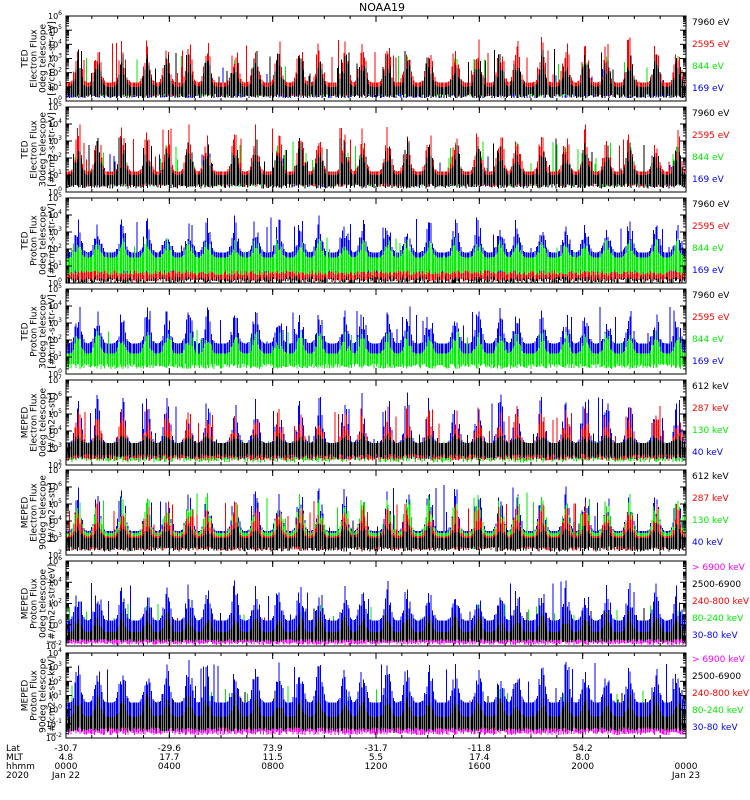 The height and width of the screenshot is (800, 750). What do you see at coordinates (721, 694) in the screenshot?
I see `legend-entry: 240-800 keV` at bounding box center [721, 694].